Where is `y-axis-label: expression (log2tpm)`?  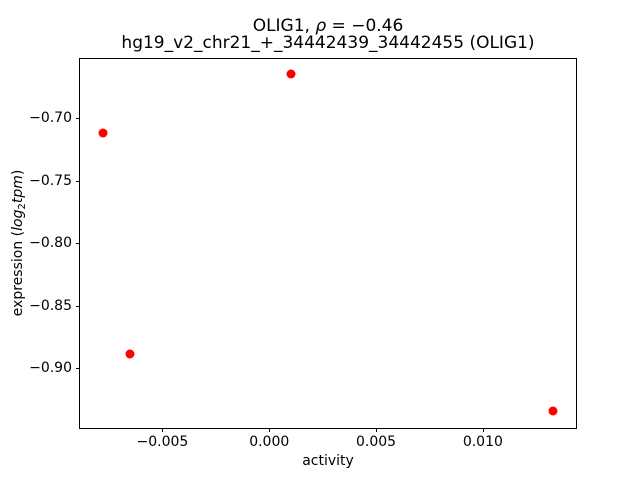
y-axis-label: expression (log2tpm) is located at coordinates (19, 243).